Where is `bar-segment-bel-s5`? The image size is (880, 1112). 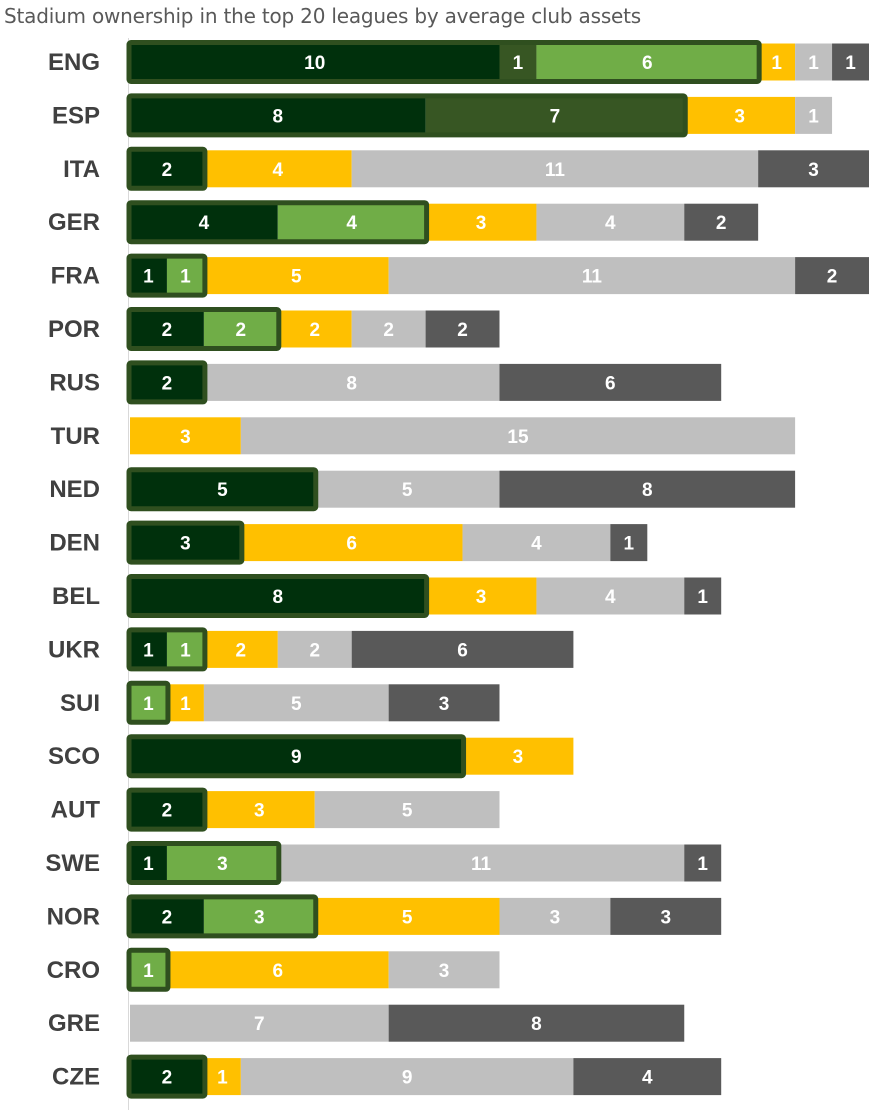
bar-segment-bel-s5 is located at coordinates (610, 596).